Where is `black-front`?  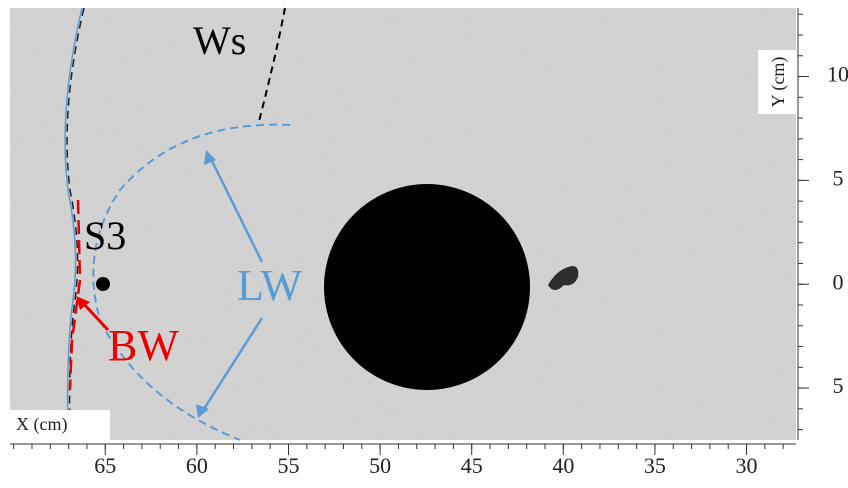 black-front is located at coordinates (75, 224).